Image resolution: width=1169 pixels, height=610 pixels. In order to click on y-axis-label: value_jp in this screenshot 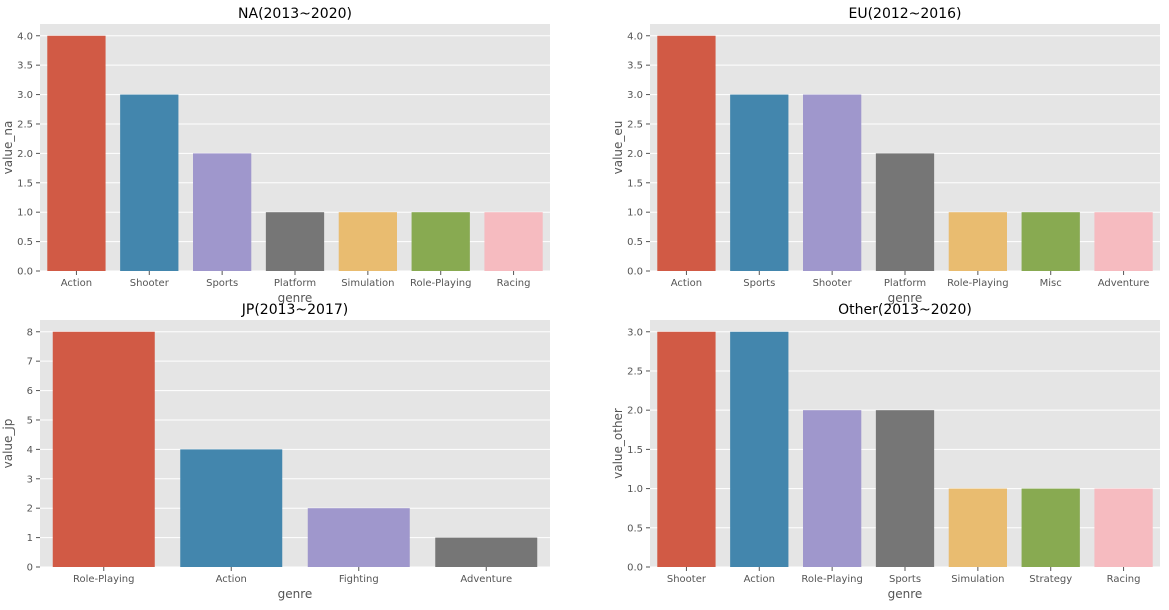, I will do `click(8, 444)`.